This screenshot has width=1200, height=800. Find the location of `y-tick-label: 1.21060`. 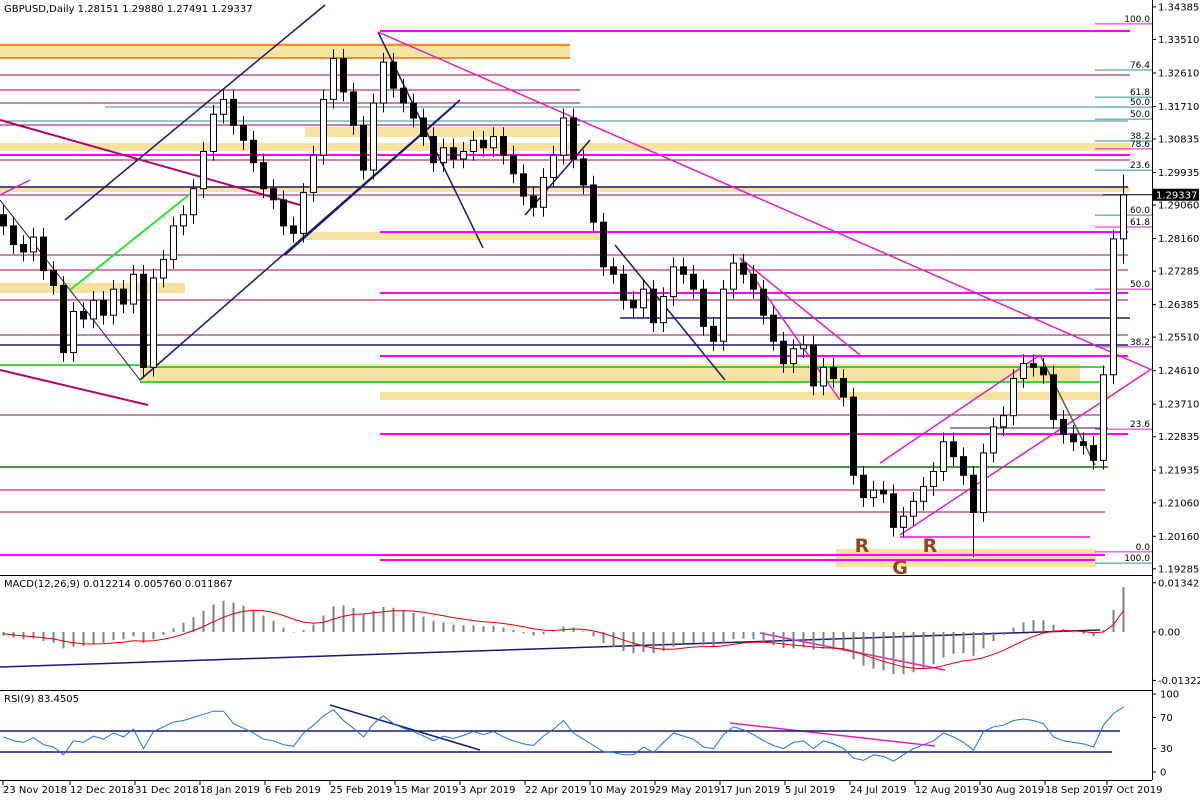

y-tick-label: 1.21060 is located at coordinates (1178, 503).